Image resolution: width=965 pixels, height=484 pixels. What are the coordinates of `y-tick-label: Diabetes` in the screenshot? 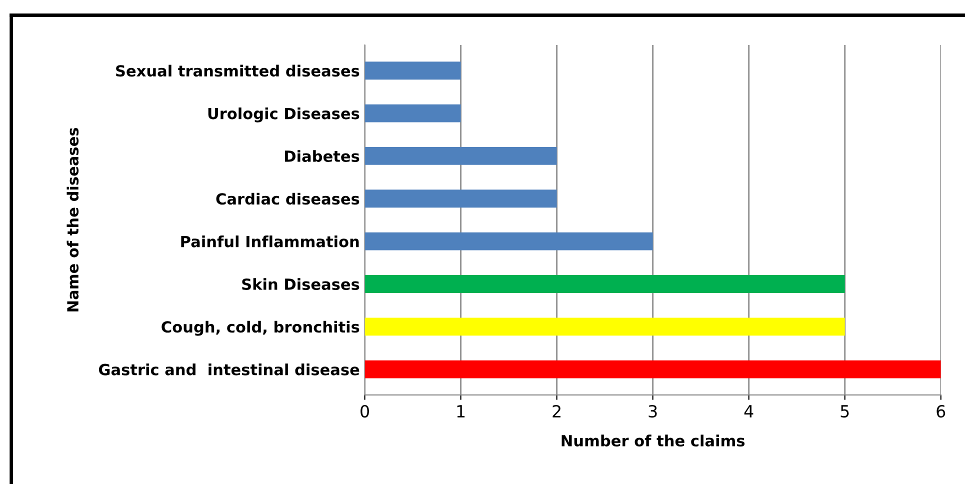 It's located at (322, 156).